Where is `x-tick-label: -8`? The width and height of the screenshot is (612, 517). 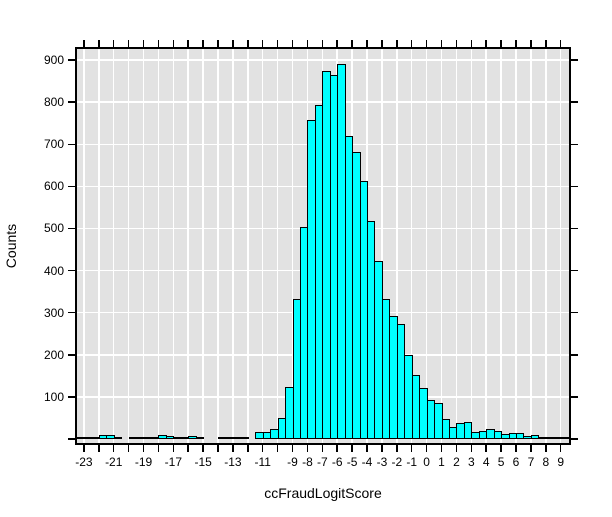 x-tick-label: -8 is located at coordinates (307, 462).